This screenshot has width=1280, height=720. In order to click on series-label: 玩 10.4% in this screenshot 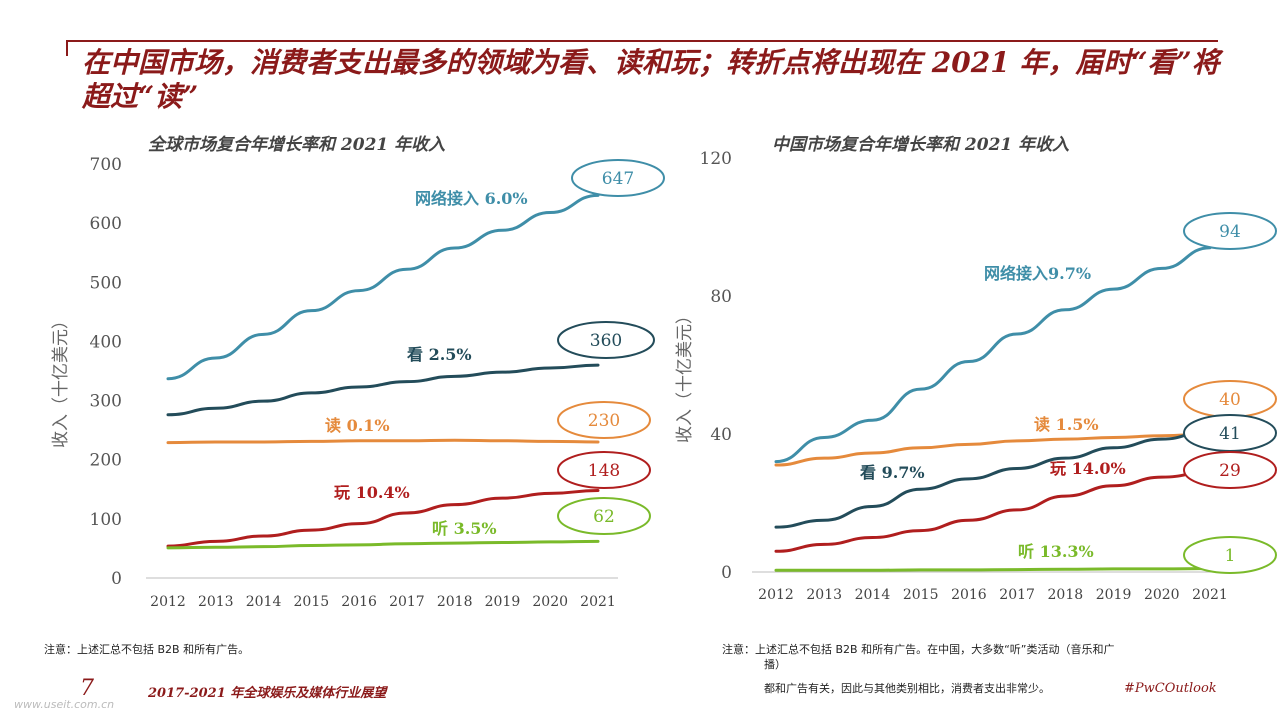, I will do `click(372, 492)`.